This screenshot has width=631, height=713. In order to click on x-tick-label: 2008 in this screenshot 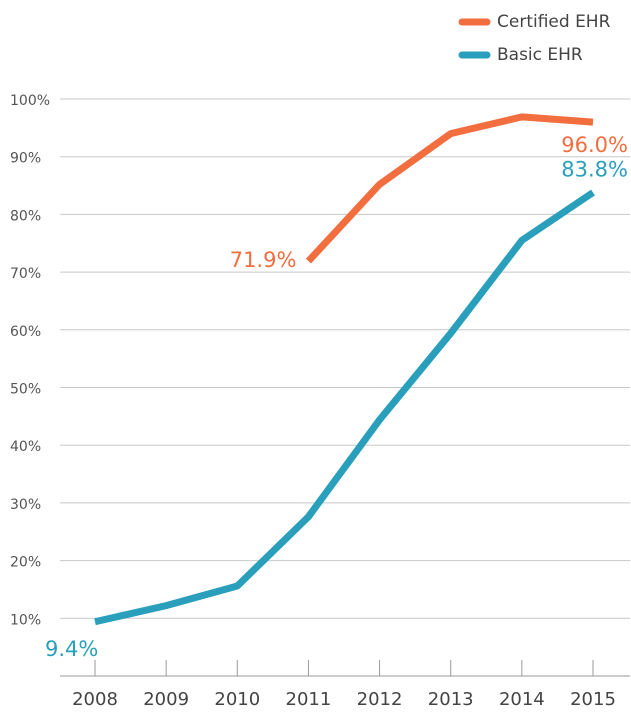, I will do `click(95, 699)`.